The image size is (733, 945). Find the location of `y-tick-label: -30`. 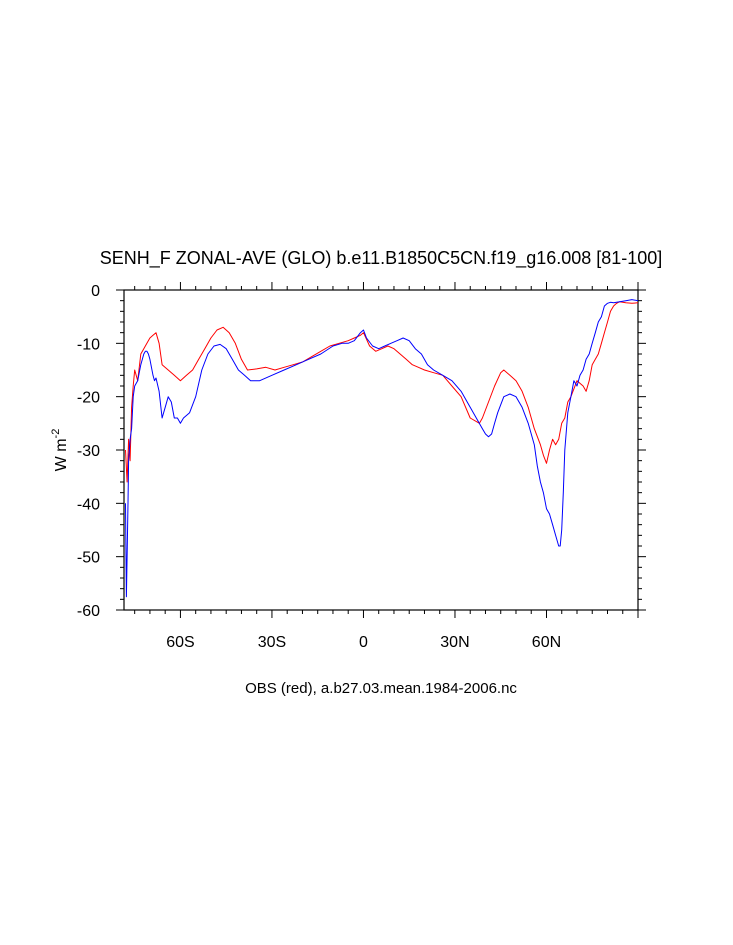

y-tick-label: -30 is located at coordinates (88, 451).